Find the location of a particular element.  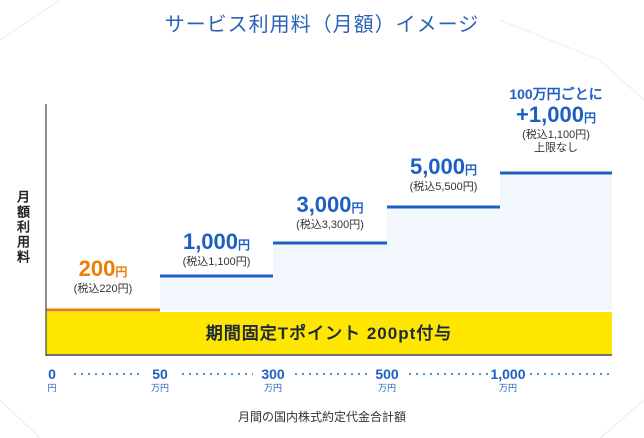

x-tick-value: 300 is located at coordinates (273, 374).